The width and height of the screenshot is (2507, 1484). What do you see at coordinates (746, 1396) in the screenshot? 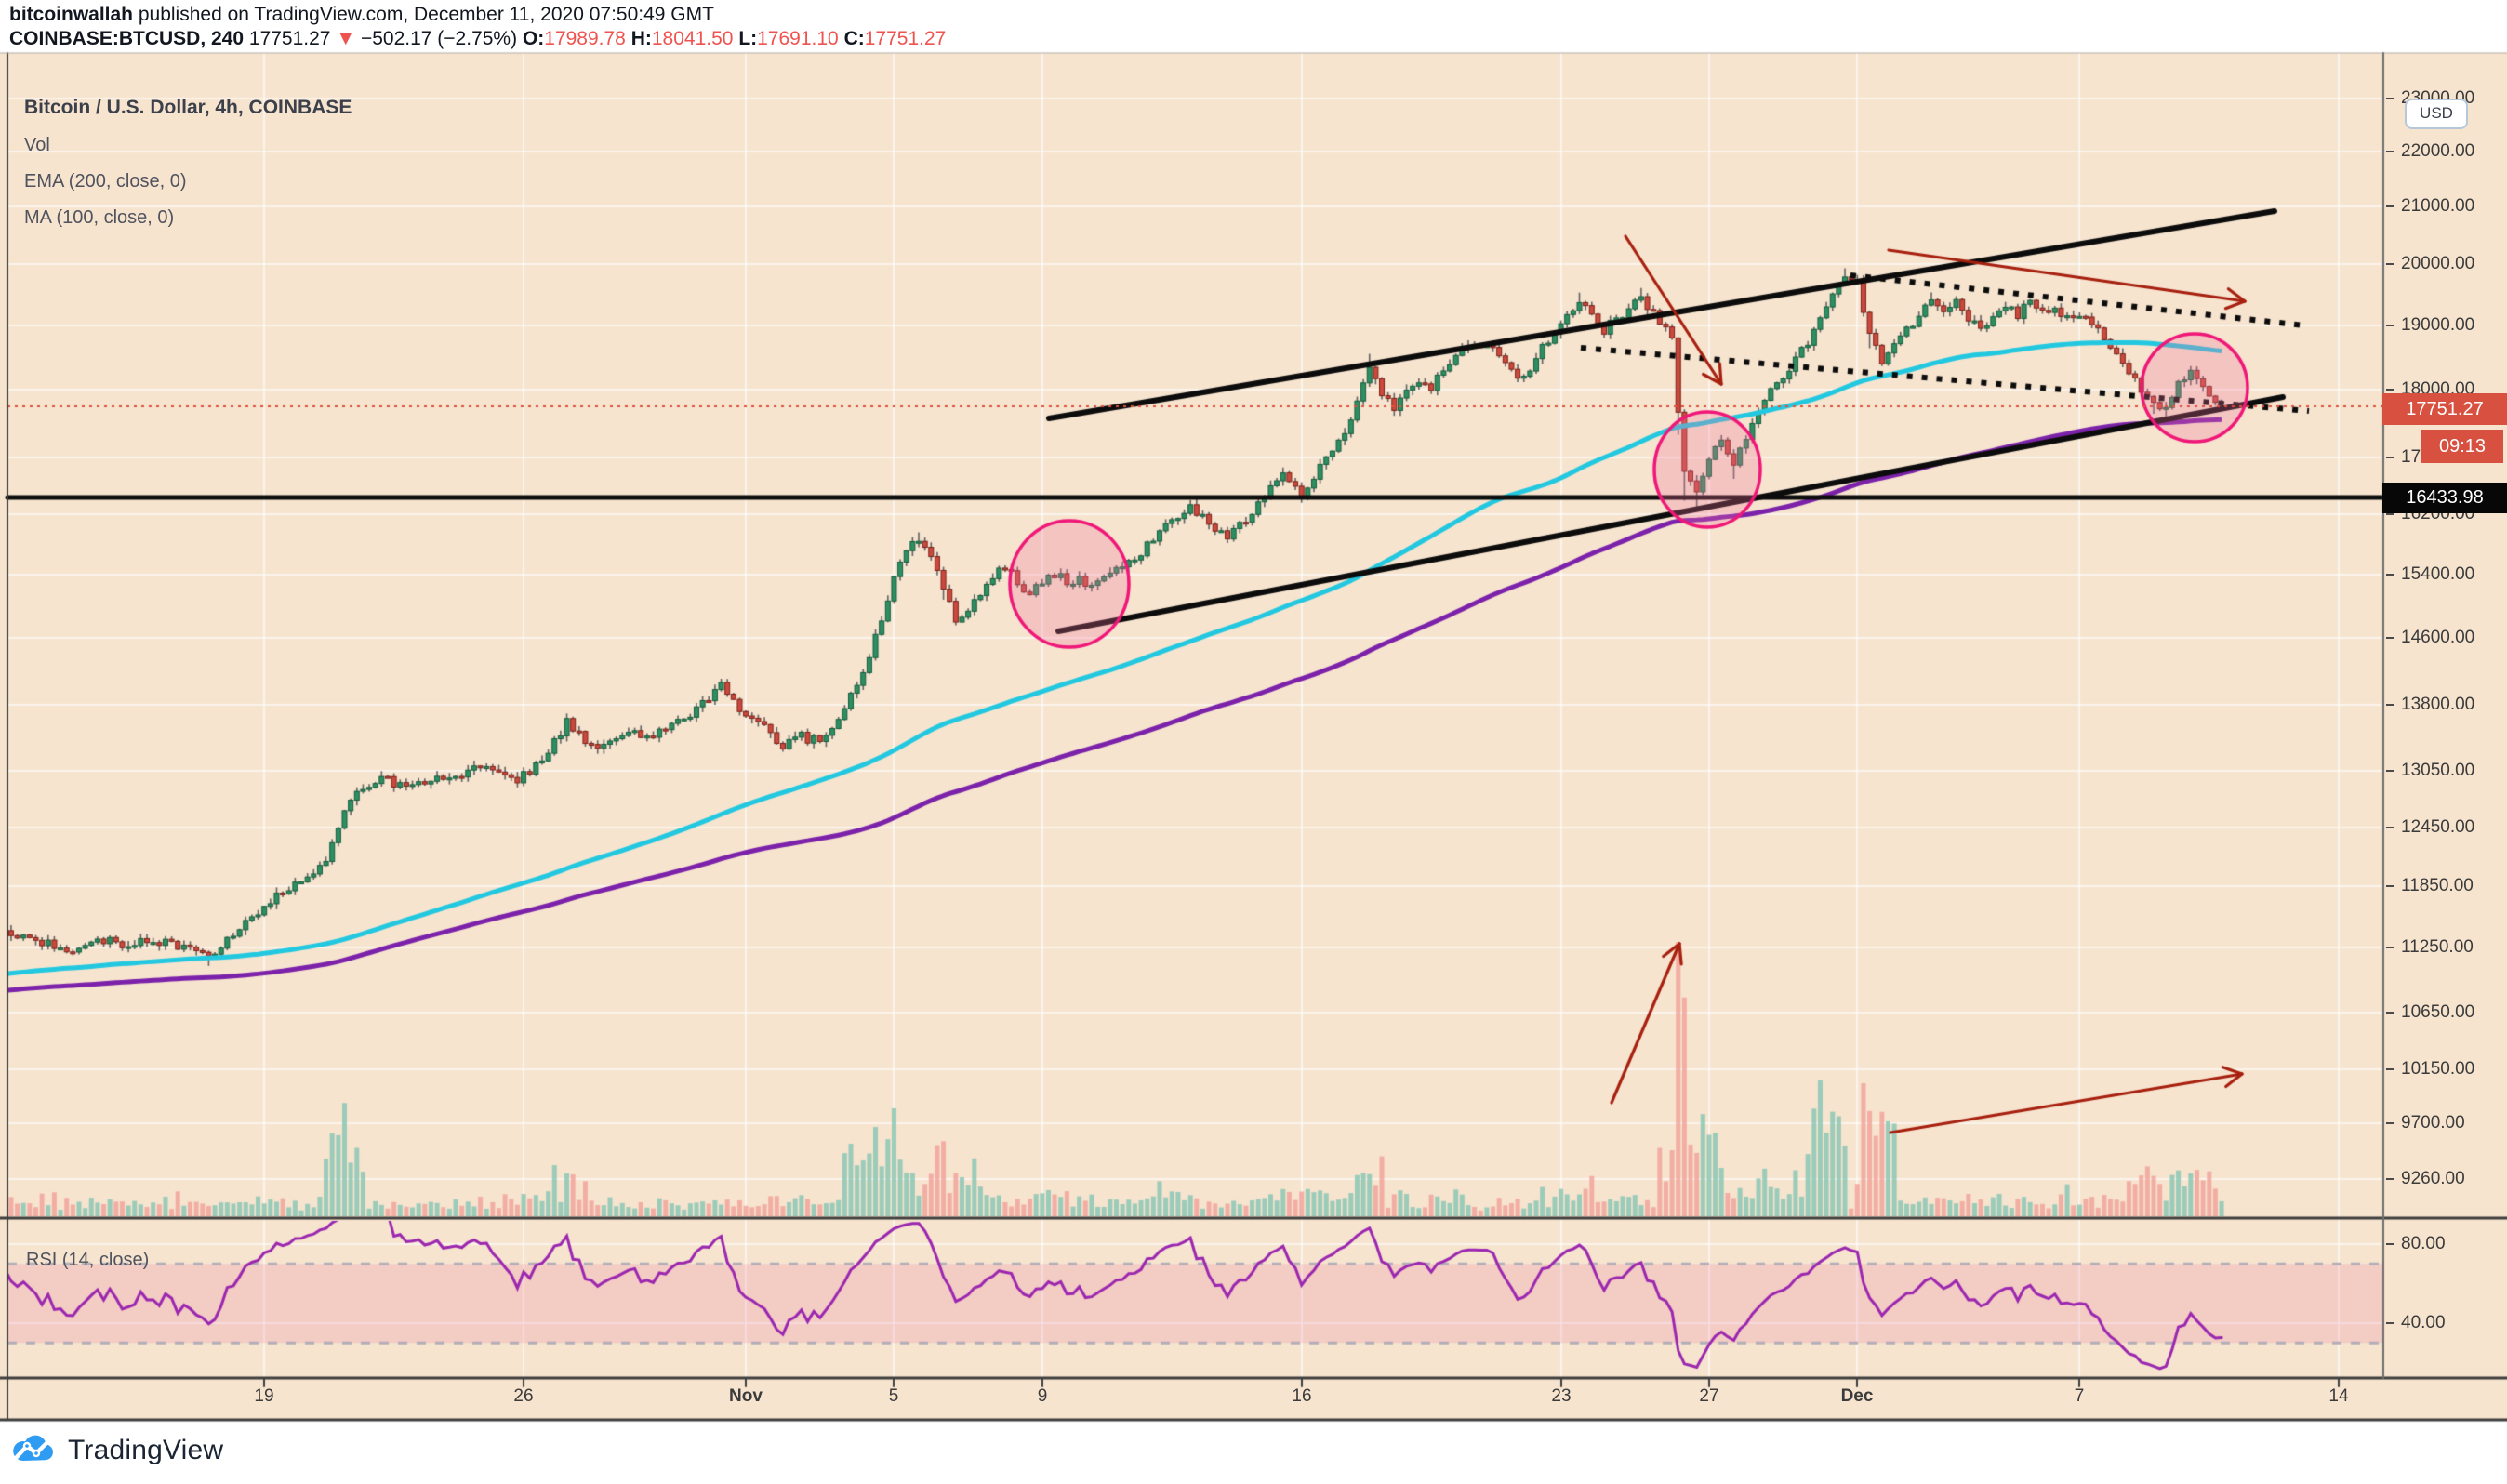
I see `time-tick-label: Nov` at bounding box center [746, 1396].